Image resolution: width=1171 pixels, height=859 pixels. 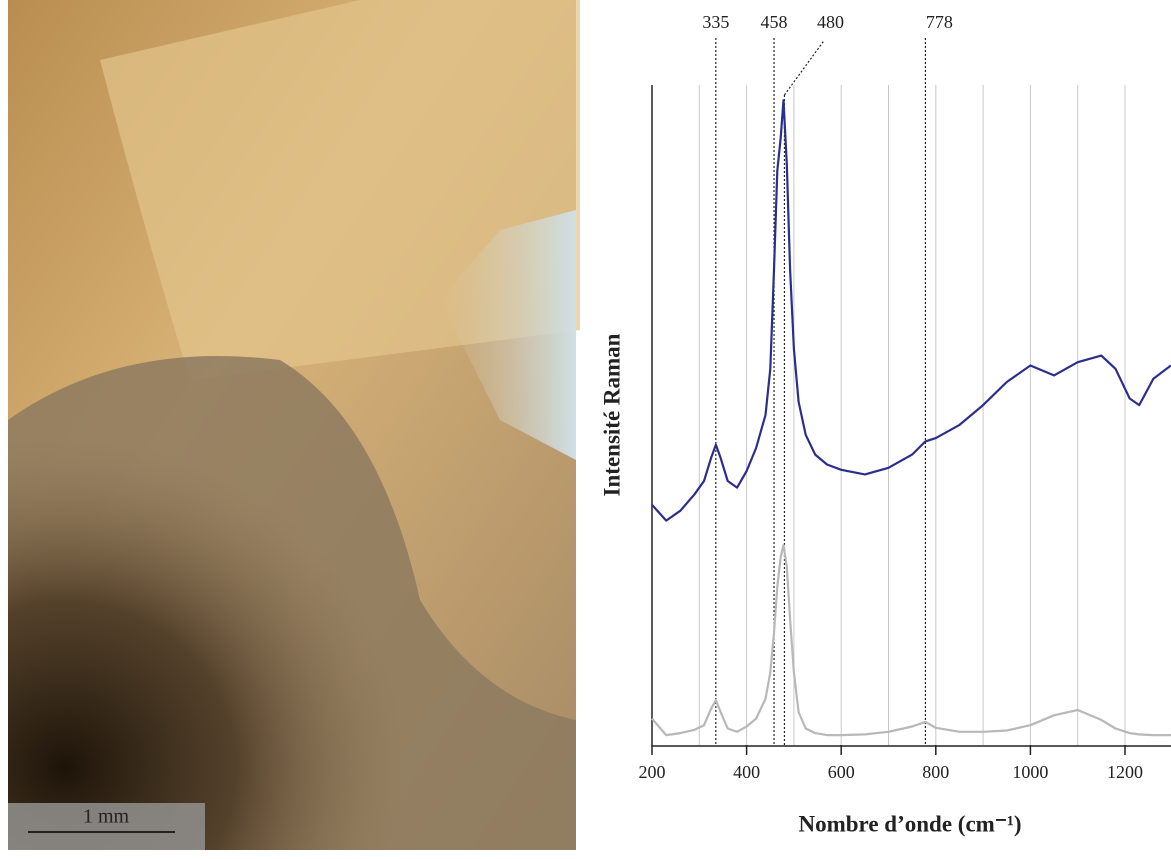 I want to click on x-tick-label: 1000, so click(x=1030, y=772).